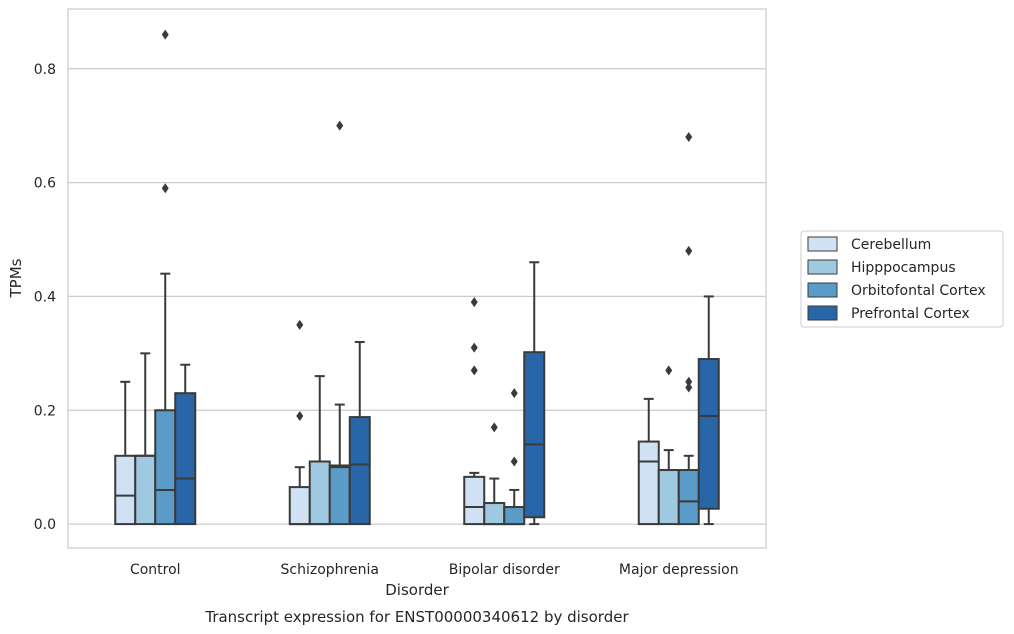  I want to click on x-axis-label: Disorder, so click(417, 590).